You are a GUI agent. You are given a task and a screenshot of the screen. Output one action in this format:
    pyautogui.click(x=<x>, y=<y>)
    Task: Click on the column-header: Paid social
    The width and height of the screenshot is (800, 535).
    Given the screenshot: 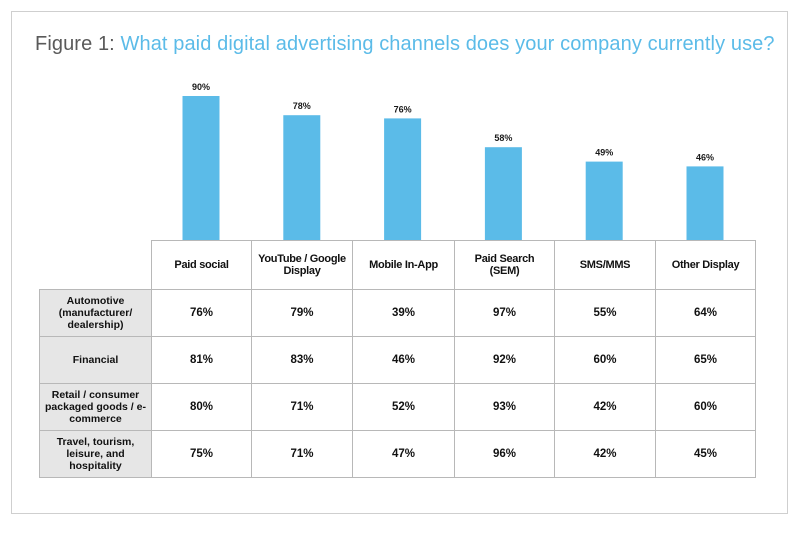 What is the action you would take?
    pyautogui.click(x=201, y=265)
    